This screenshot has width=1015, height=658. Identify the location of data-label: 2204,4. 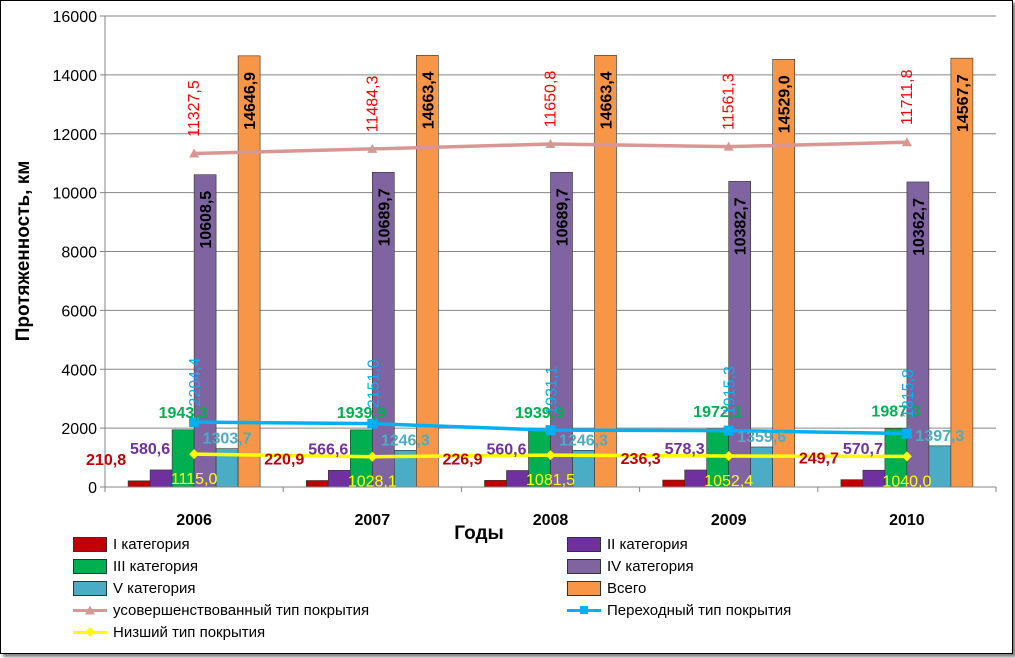
(195, 382).